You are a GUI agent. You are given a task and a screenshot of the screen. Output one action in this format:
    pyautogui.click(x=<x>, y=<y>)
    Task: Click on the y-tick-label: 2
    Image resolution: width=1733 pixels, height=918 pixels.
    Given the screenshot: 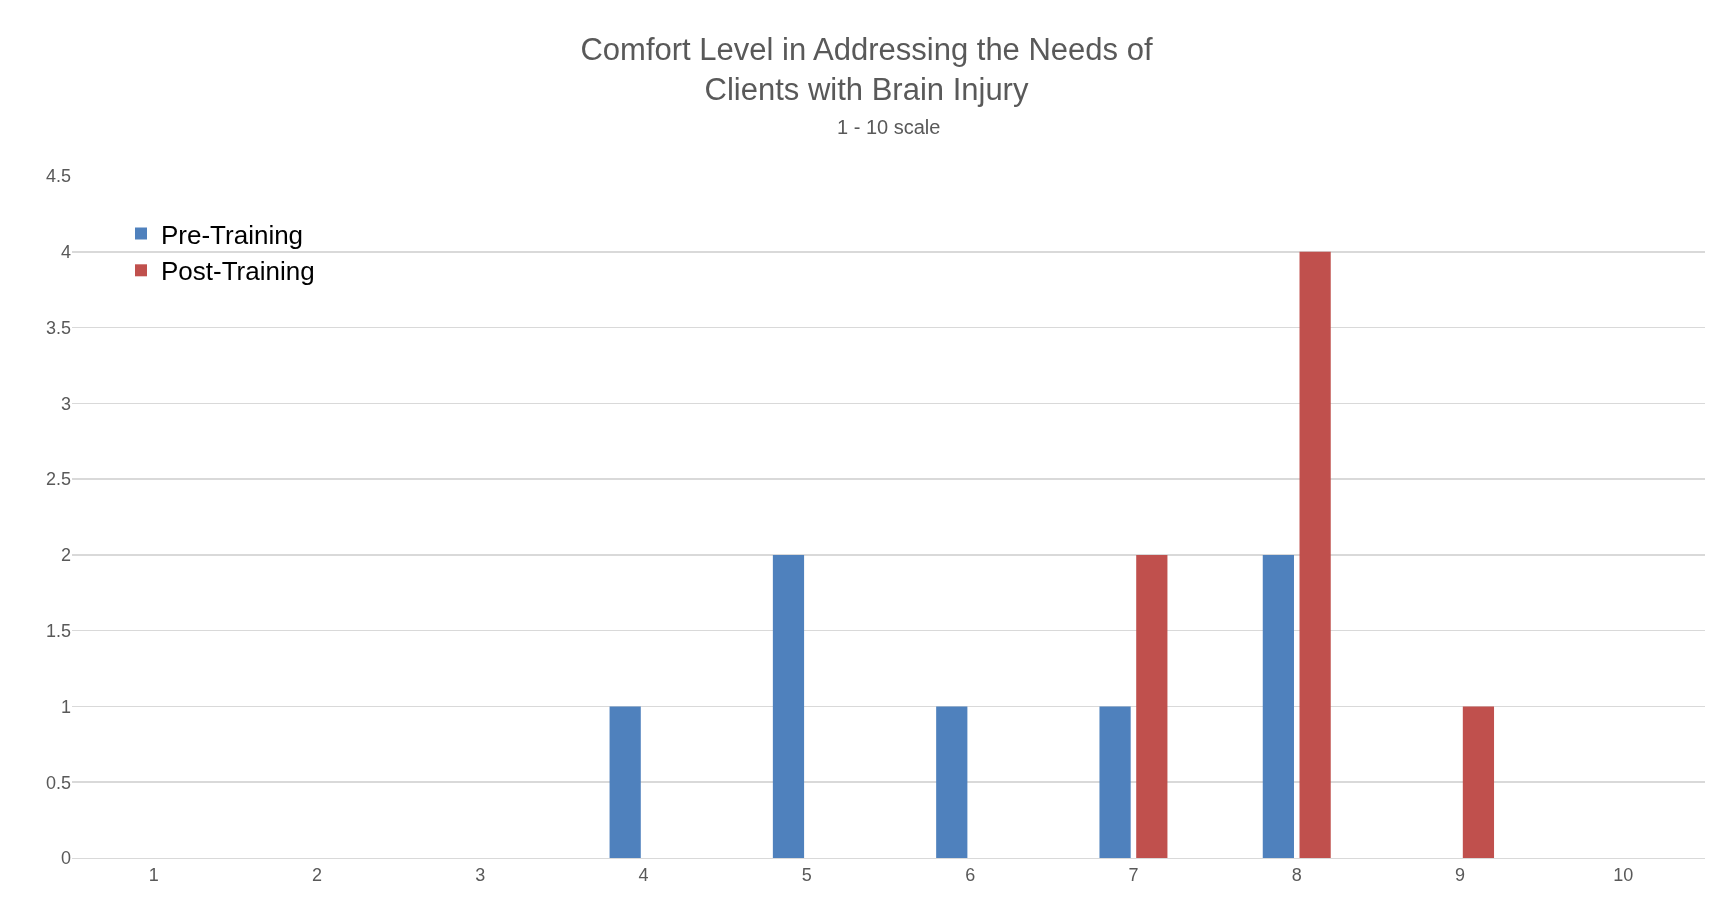 What is the action you would take?
    pyautogui.click(x=65, y=555)
    